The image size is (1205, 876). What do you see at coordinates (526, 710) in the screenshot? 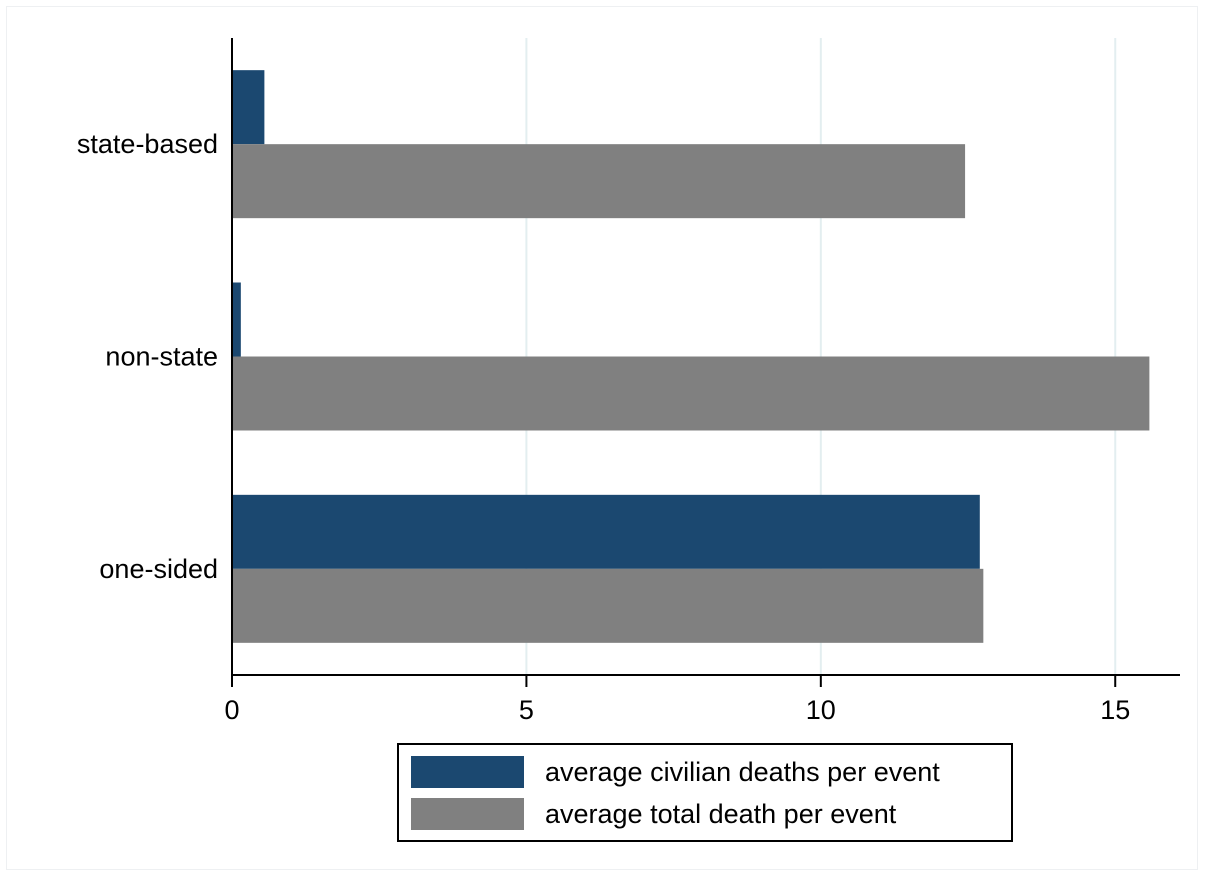
I see `x-tick-label: 5` at bounding box center [526, 710].